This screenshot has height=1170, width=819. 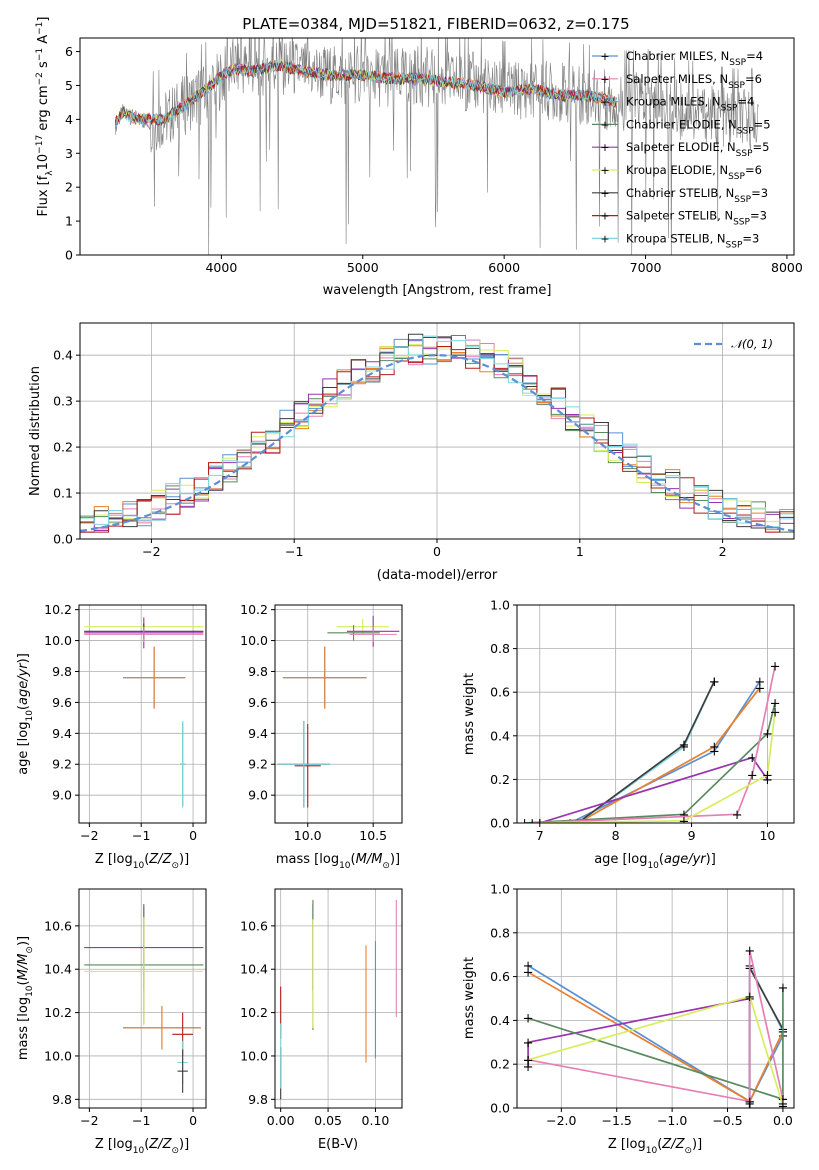 I want to click on x-tick-label: 4000, so click(x=221, y=267).